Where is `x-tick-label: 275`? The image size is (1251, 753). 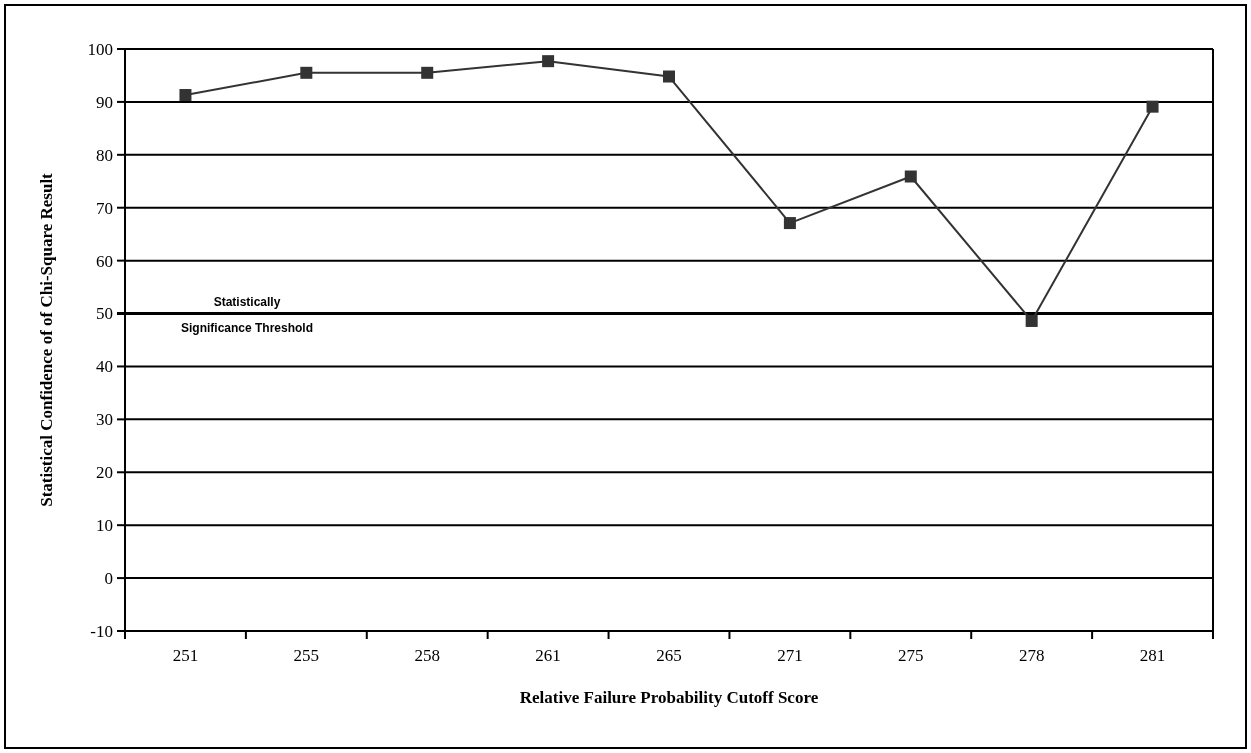
x-tick-label: 275 is located at coordinates (911, 655).